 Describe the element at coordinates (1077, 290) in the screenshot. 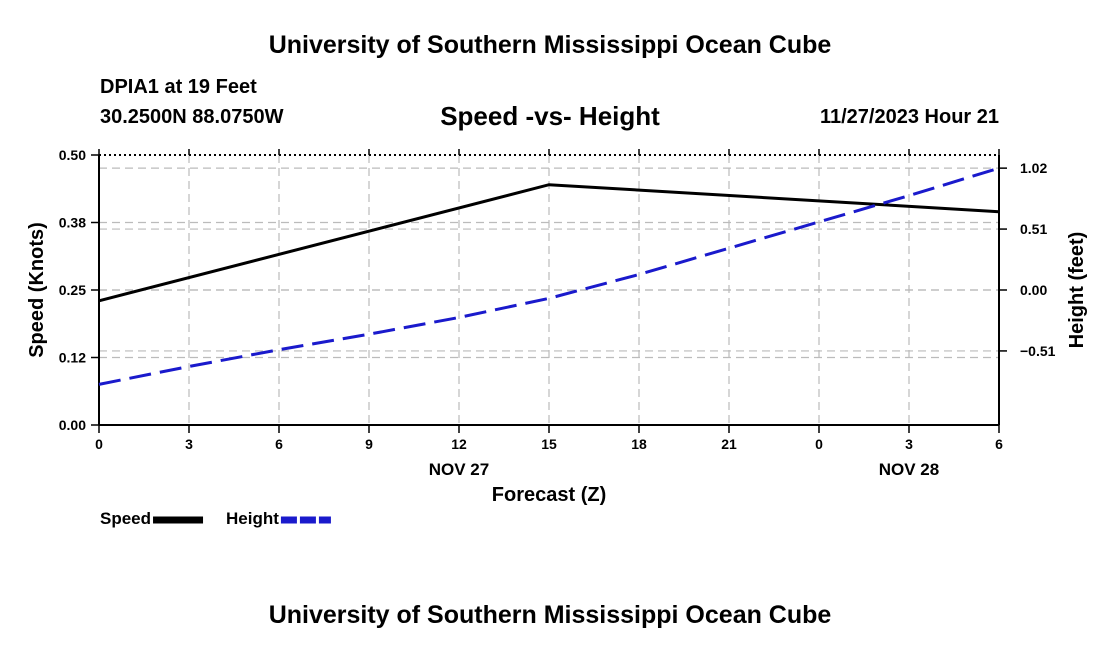

I see `y2-axis-title: Height (feet)` at that location.